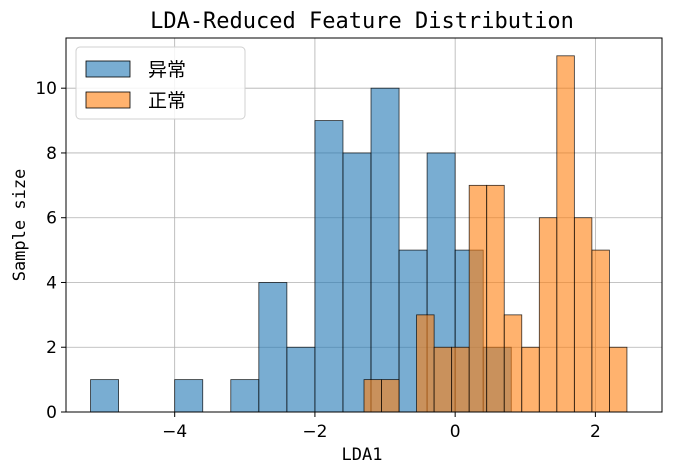 The height and width of the screenshot is (470, 678). What do you see at coordinates (108, 100) in the screenshot?
I see `legend-swatch-normal` at bounding box center [108, 100].